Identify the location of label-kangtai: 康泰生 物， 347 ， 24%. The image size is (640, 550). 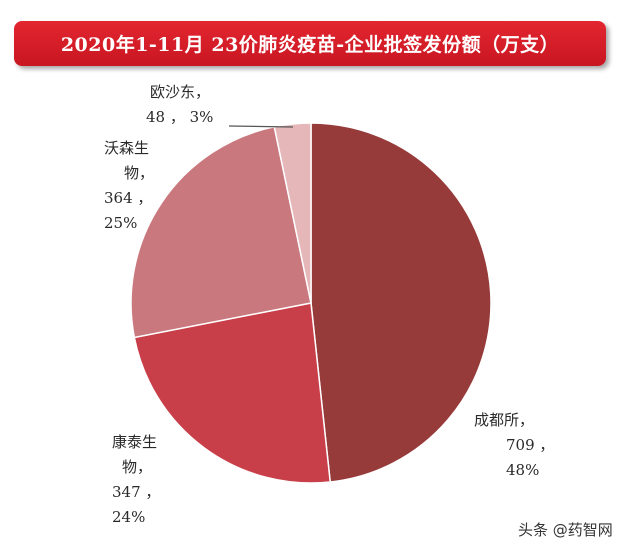
(136, 480).